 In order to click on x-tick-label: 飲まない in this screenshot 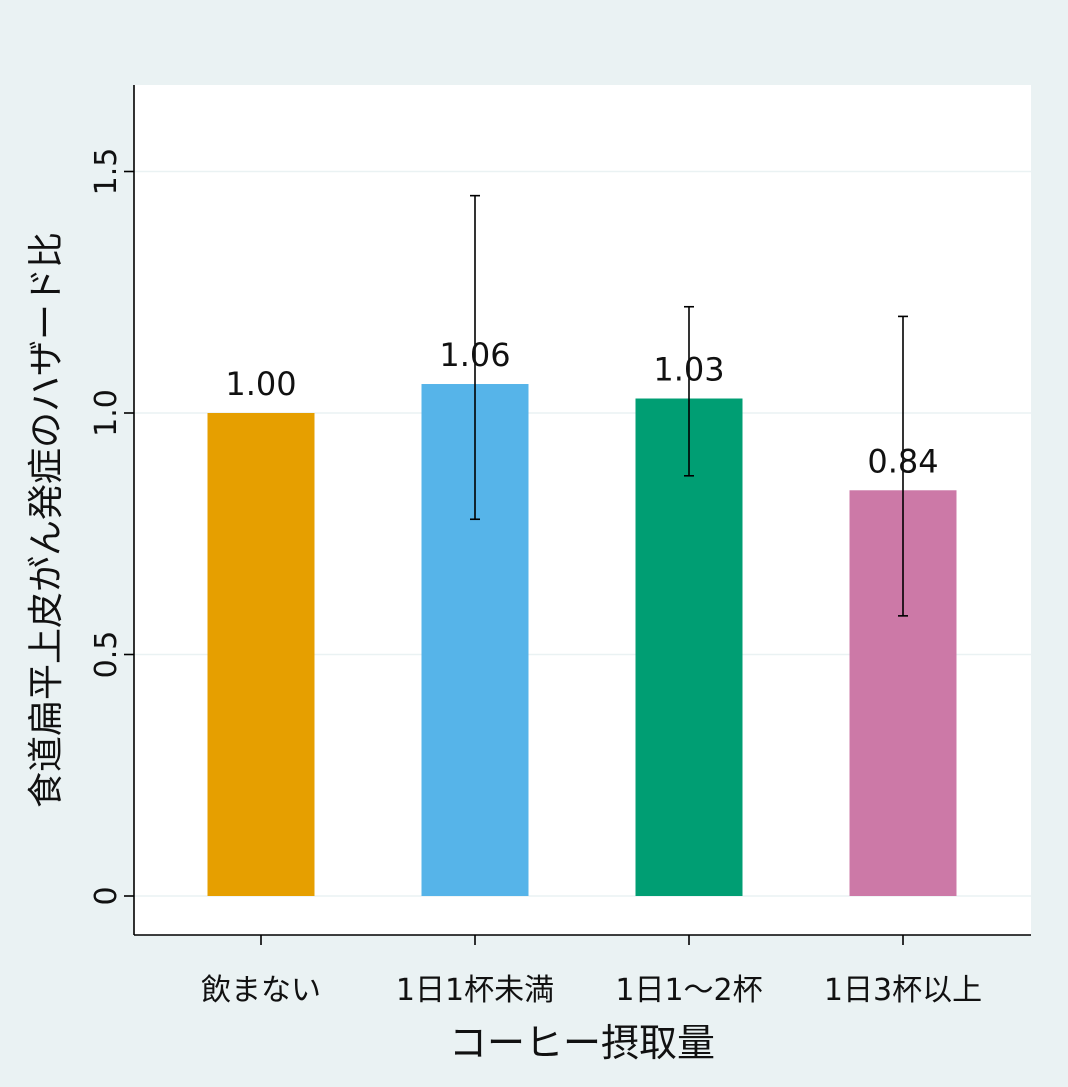, I will do `click(261, 990)`.